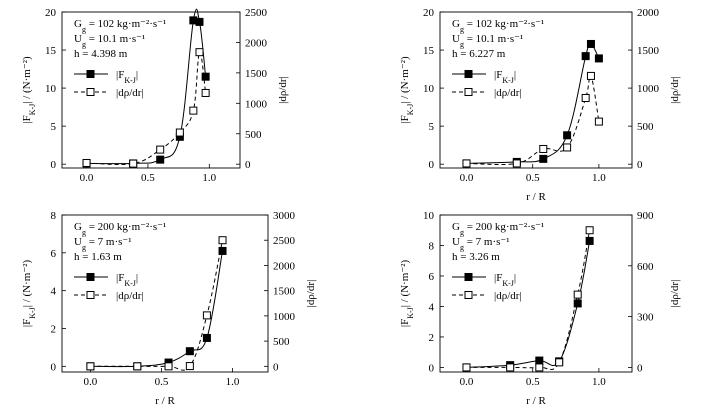 The height and width of the screenshot is (414, 714). I want to click on y2-tick-label: 900, so click(645, 216).